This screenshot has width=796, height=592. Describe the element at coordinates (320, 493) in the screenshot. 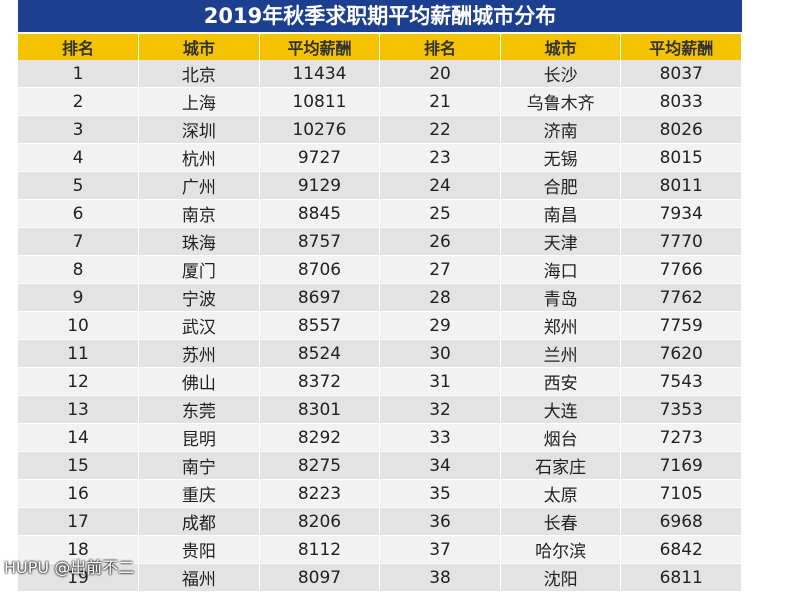

I see `table-cell: 8223` at that location.